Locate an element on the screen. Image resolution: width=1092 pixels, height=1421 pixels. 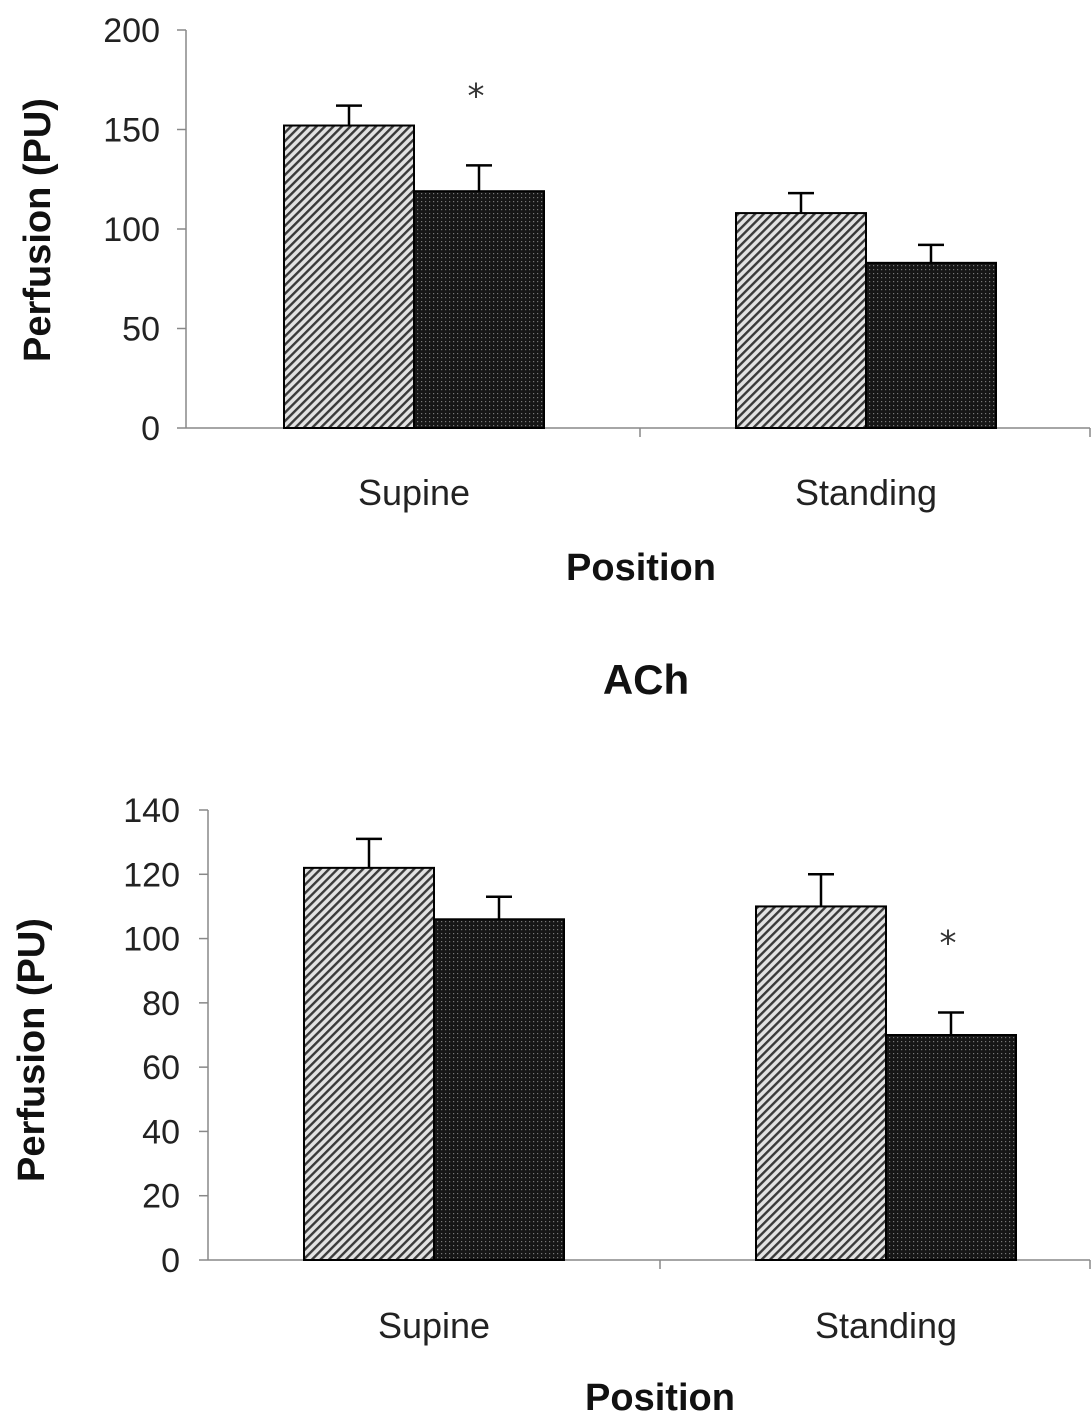
chart-top-xlabel: Position is located at coordinates (641, 568).